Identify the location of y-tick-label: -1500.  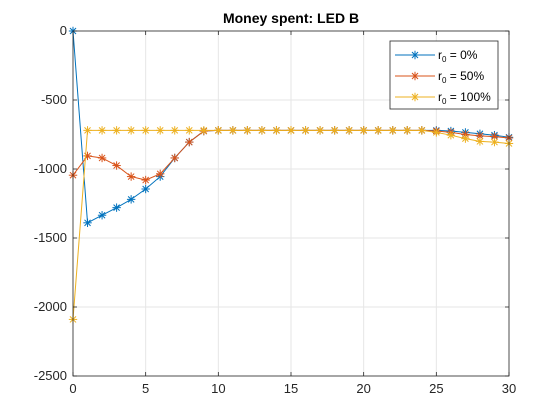
(50, 237).